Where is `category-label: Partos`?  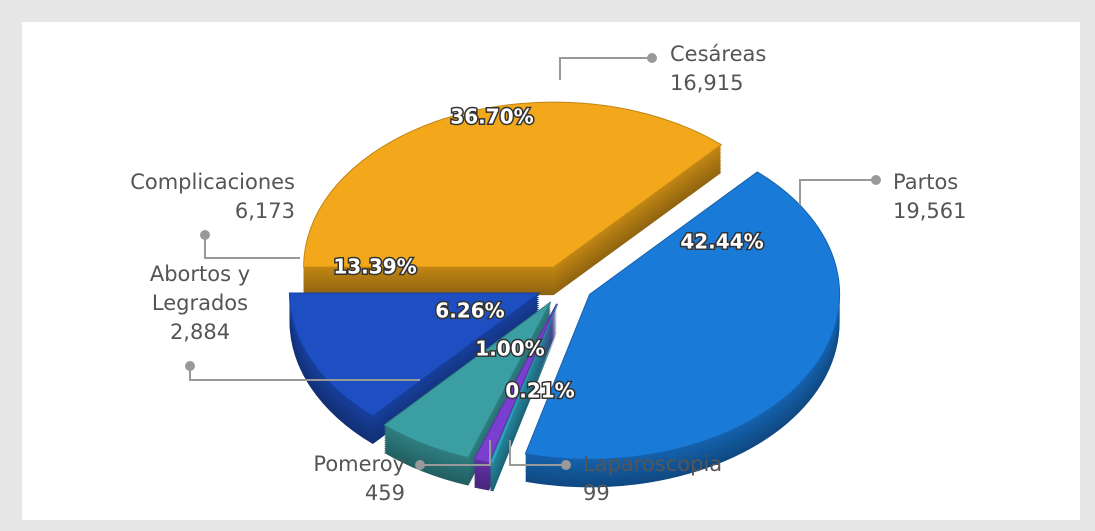 category-label: Partos is located at coordinates (926, 182).